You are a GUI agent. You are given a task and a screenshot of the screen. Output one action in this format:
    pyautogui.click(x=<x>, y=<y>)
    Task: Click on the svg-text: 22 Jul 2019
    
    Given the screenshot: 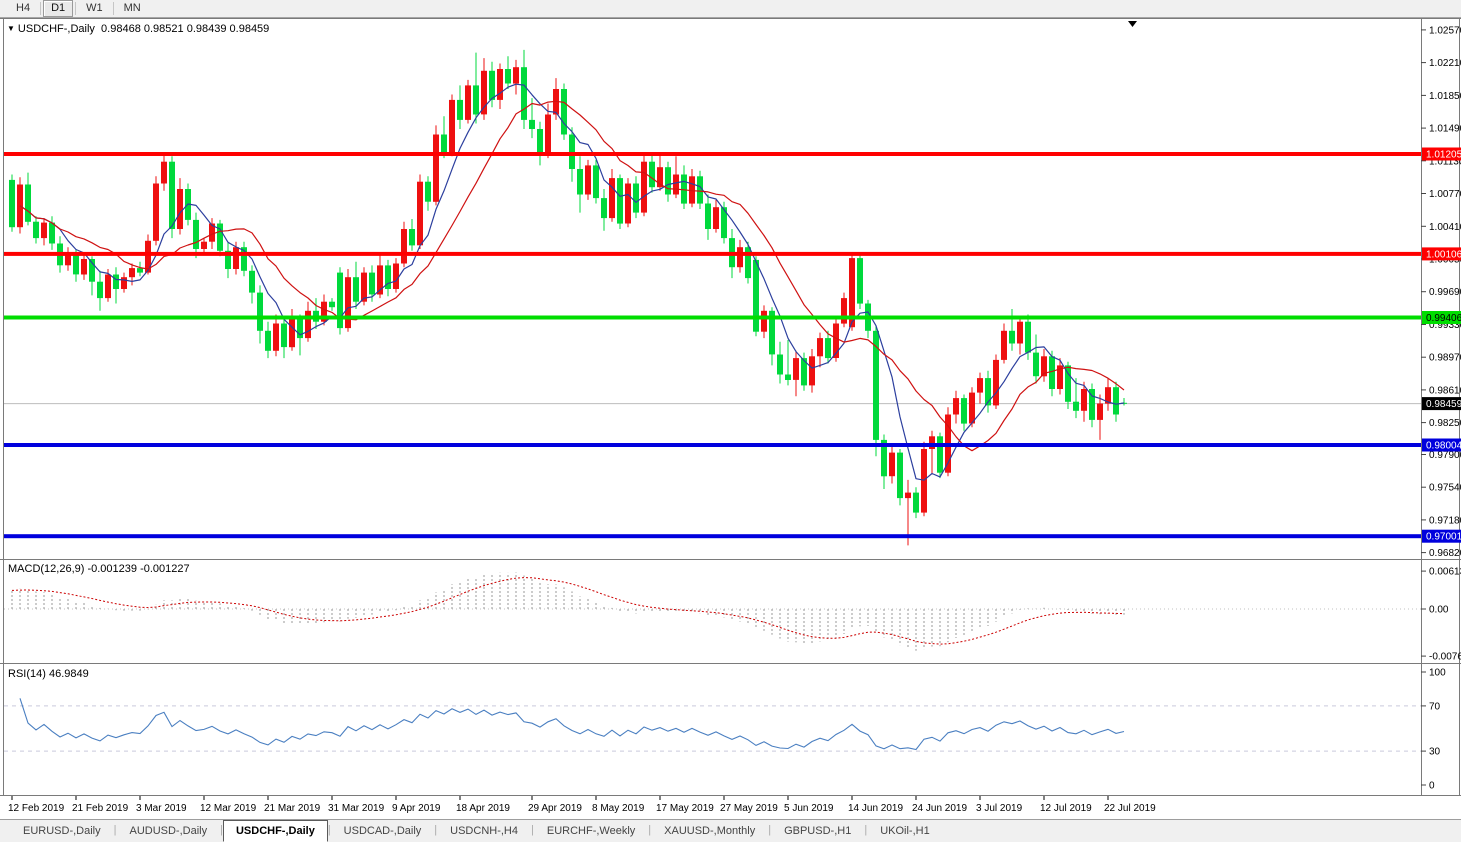 What is the action you would take?
    pyautogui.click(x=1130, y=808)
    